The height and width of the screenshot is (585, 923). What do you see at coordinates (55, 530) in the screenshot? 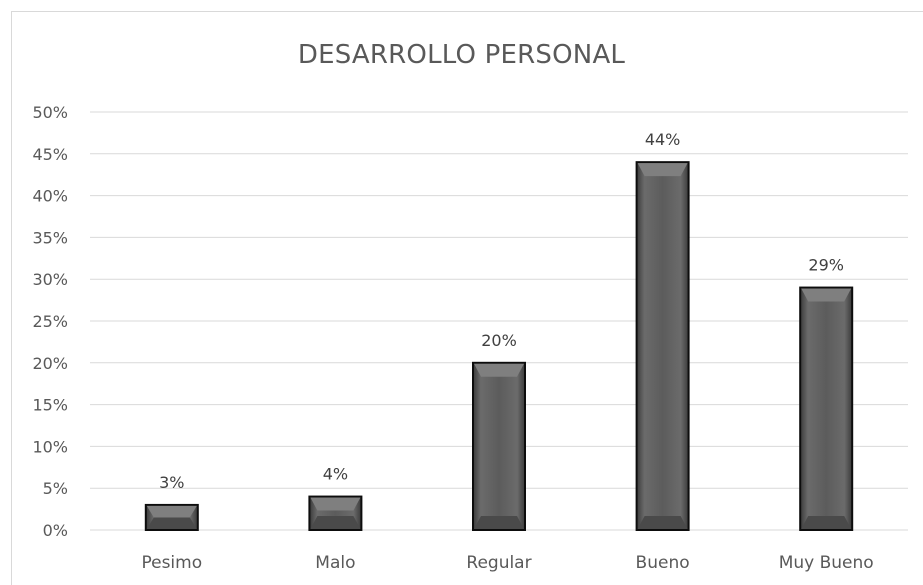
I see `y-tick-label: 0%` at bounding box center [55, 530].